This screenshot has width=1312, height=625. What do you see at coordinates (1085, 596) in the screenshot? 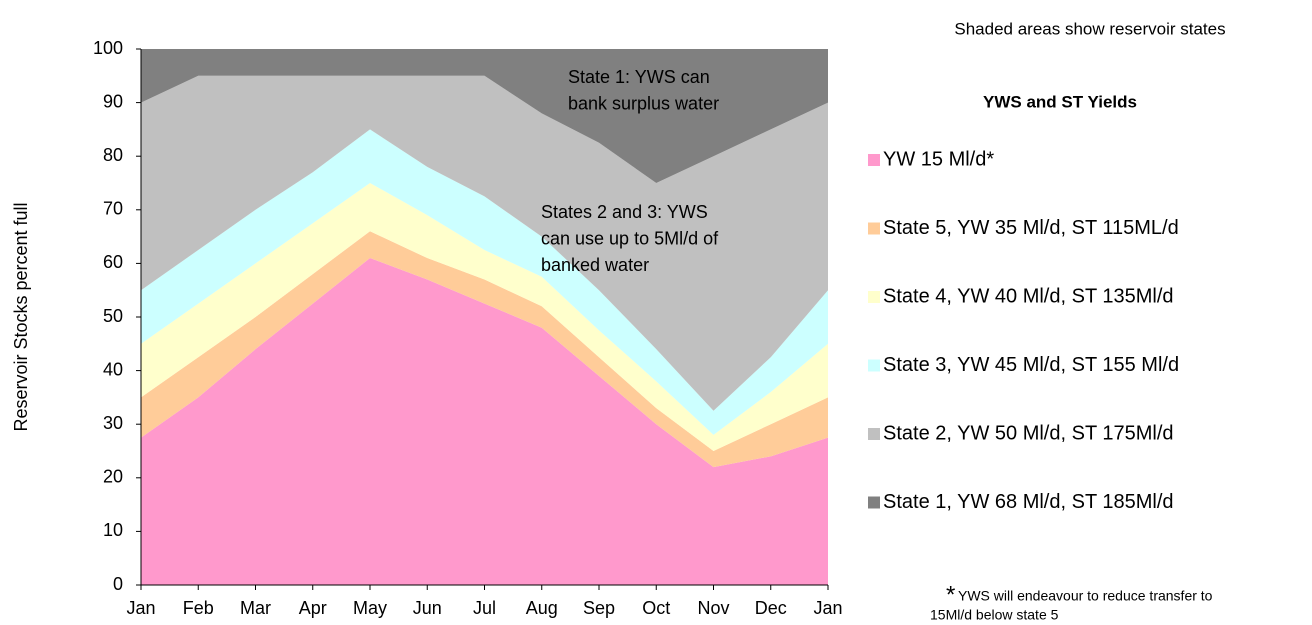
I see `footnote: YWS will endeavour to reduce transfer to` at bounding box center [1085, 596].